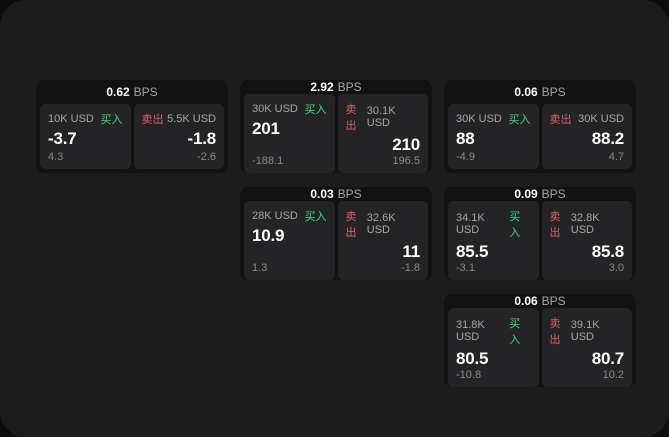 The image size is (669, 437). Describe the element at coordinates (493, 240) in the screenshot. I see `buy-panel: 34.1K USD 买入 85.5 -3.1` at that location.